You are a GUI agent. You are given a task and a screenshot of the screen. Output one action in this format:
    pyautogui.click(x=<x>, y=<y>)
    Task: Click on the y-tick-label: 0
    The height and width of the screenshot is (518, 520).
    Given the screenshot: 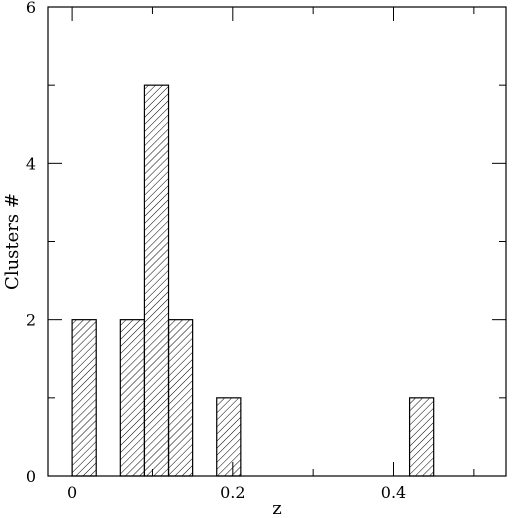 What is the action you would take?
    pyautogui.click(x=31, y=476)
    